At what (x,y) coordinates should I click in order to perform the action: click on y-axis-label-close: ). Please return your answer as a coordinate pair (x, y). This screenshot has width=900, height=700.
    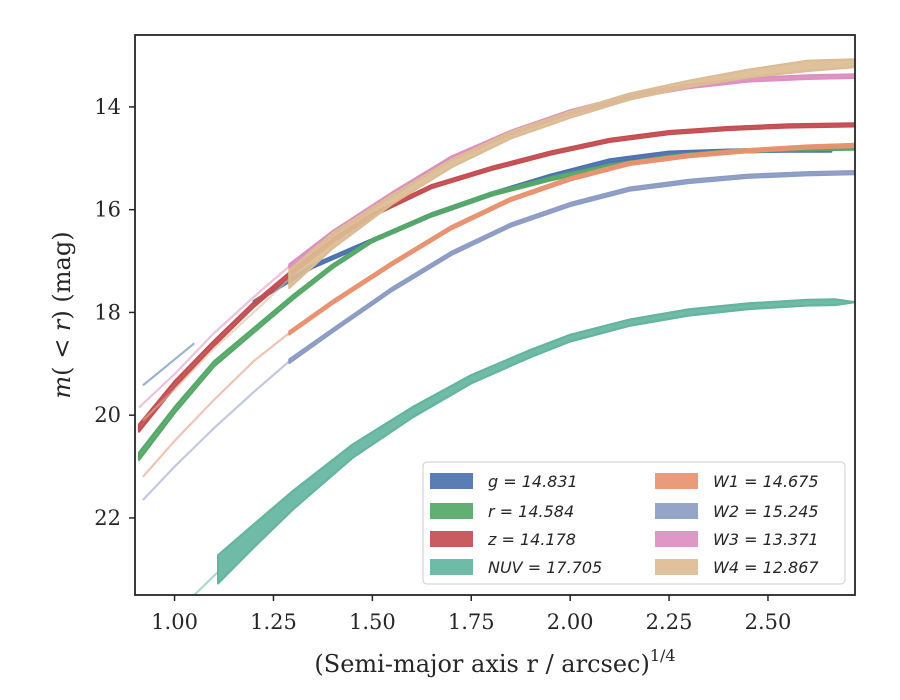
    Looking at the image, I should click on (62, 314).